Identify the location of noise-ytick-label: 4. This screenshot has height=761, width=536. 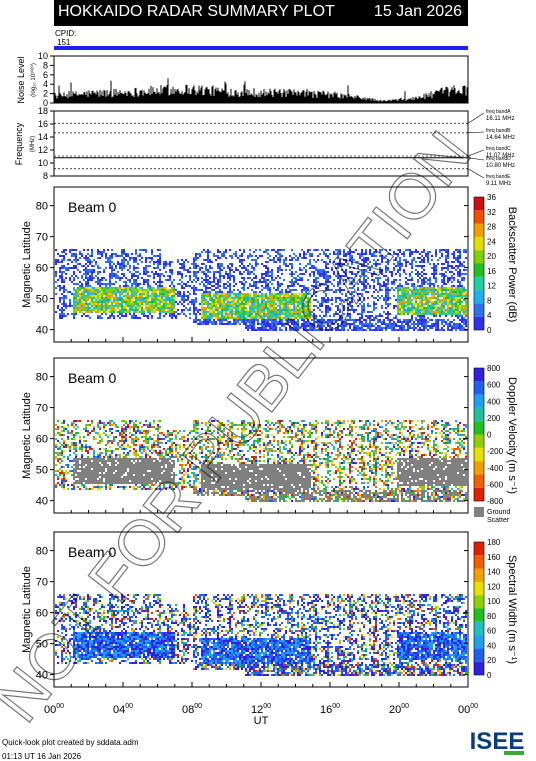
(45, 84).